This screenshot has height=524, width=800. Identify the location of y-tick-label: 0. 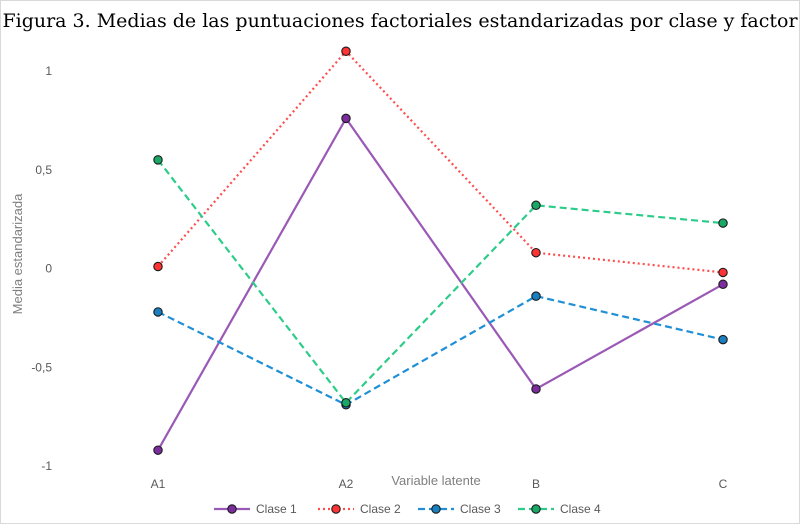
(48, 269).